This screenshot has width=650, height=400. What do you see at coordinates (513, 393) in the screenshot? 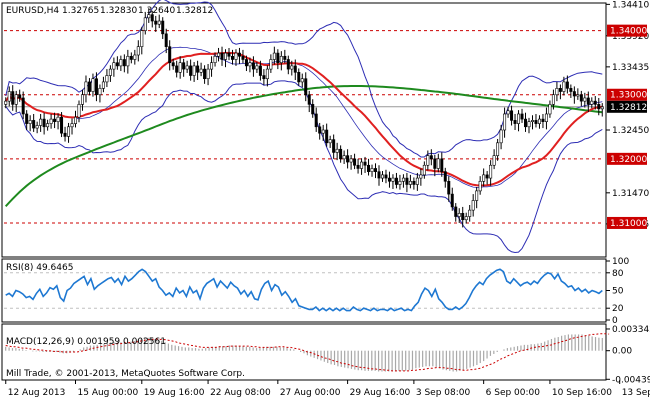
I see `time-tick-label-7: 6 Sep 00:00` at bounding box center [513, 393].